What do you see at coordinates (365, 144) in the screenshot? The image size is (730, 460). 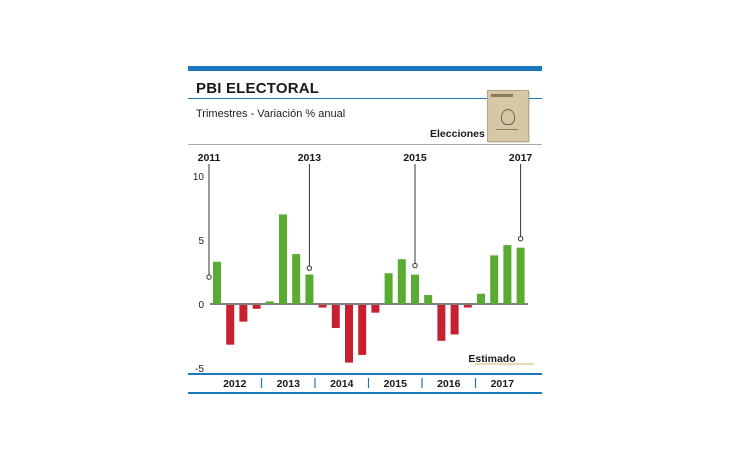 I see `elections-rule` at bounding box center [365, 144].